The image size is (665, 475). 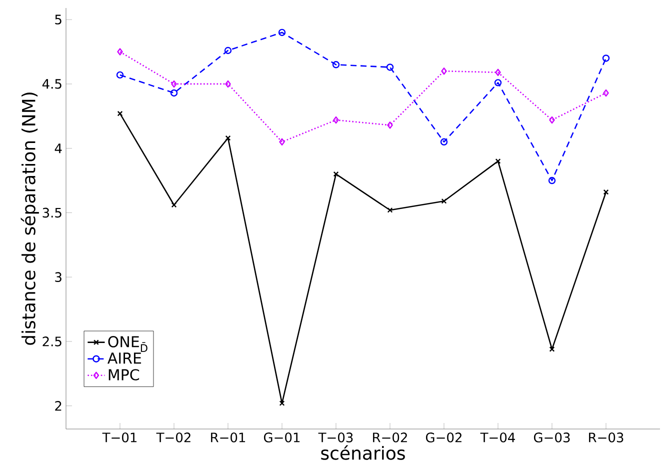 I want to click on legend-label: AIRE, so click(x=125, y=358).